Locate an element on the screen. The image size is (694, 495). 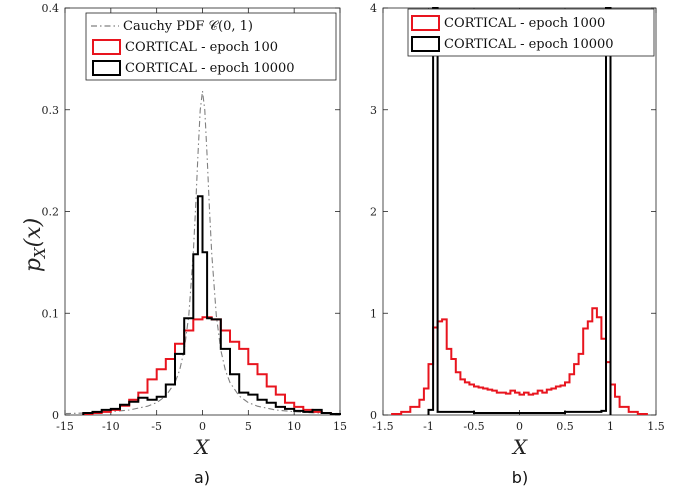
y-tick-label: 3 is located at coordinates (373, 110).